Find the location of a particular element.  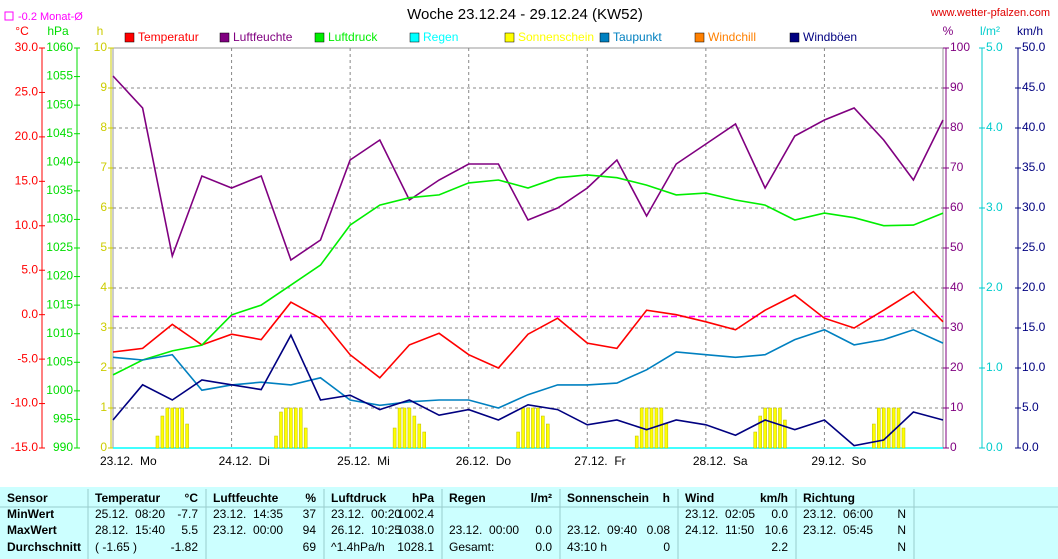

cell-value: 1028.1 is located at coordinates (415, 547).